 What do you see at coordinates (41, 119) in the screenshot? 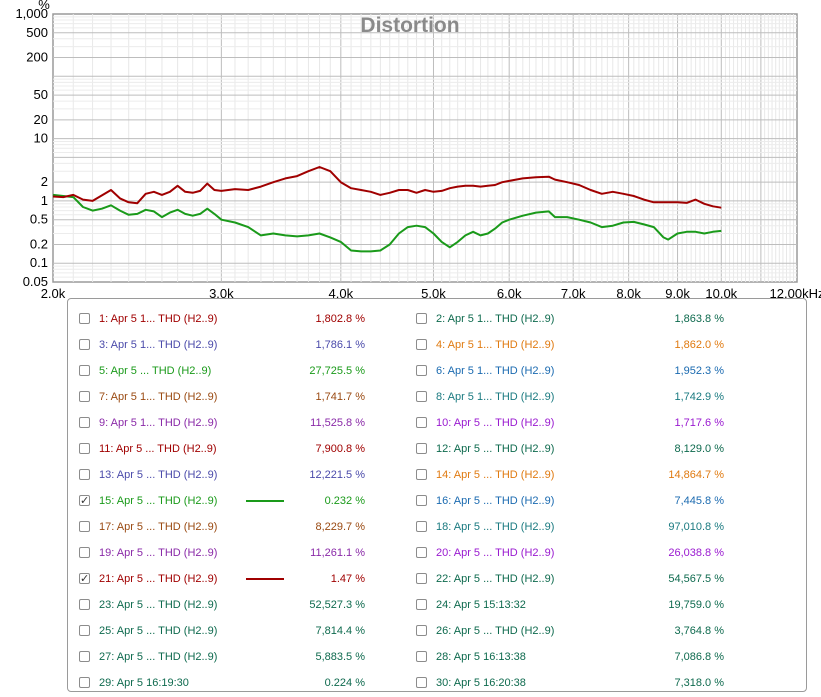
I see `y-tick-label: 20` at bounding box center [41, 119].